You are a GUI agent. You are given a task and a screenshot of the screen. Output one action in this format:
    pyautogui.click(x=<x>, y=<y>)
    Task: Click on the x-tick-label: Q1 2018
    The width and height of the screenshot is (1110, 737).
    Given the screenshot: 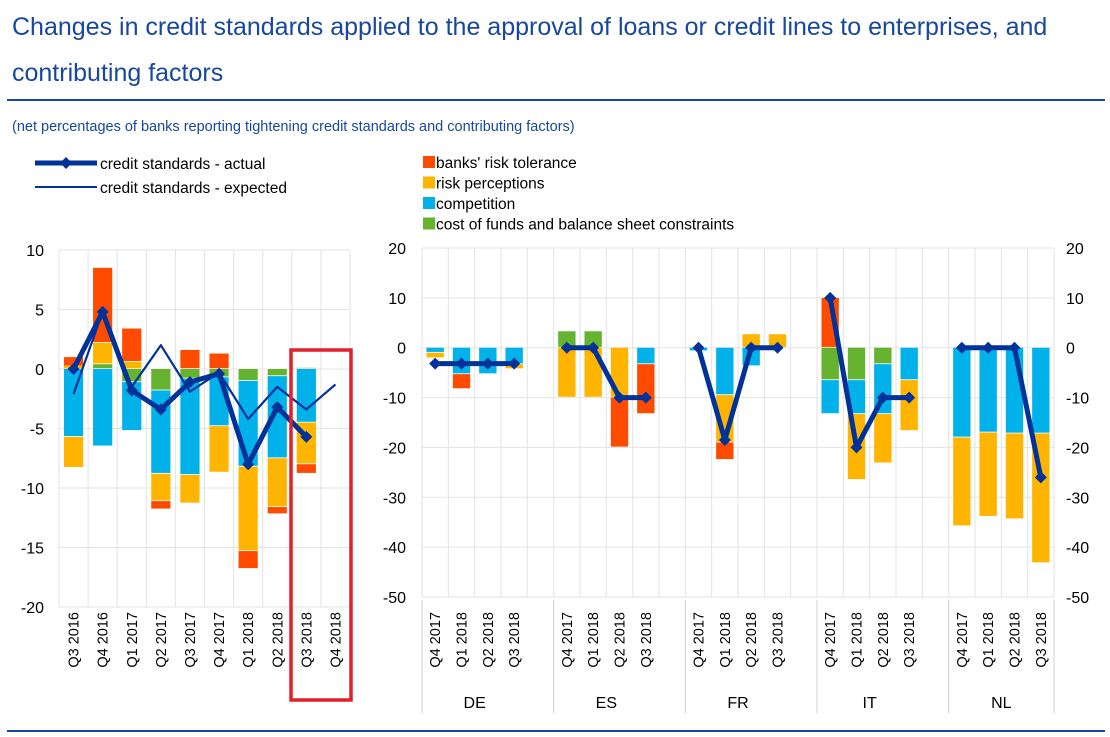 What is the action you would take?
    pyautogui.click(x=989, y=640)
    